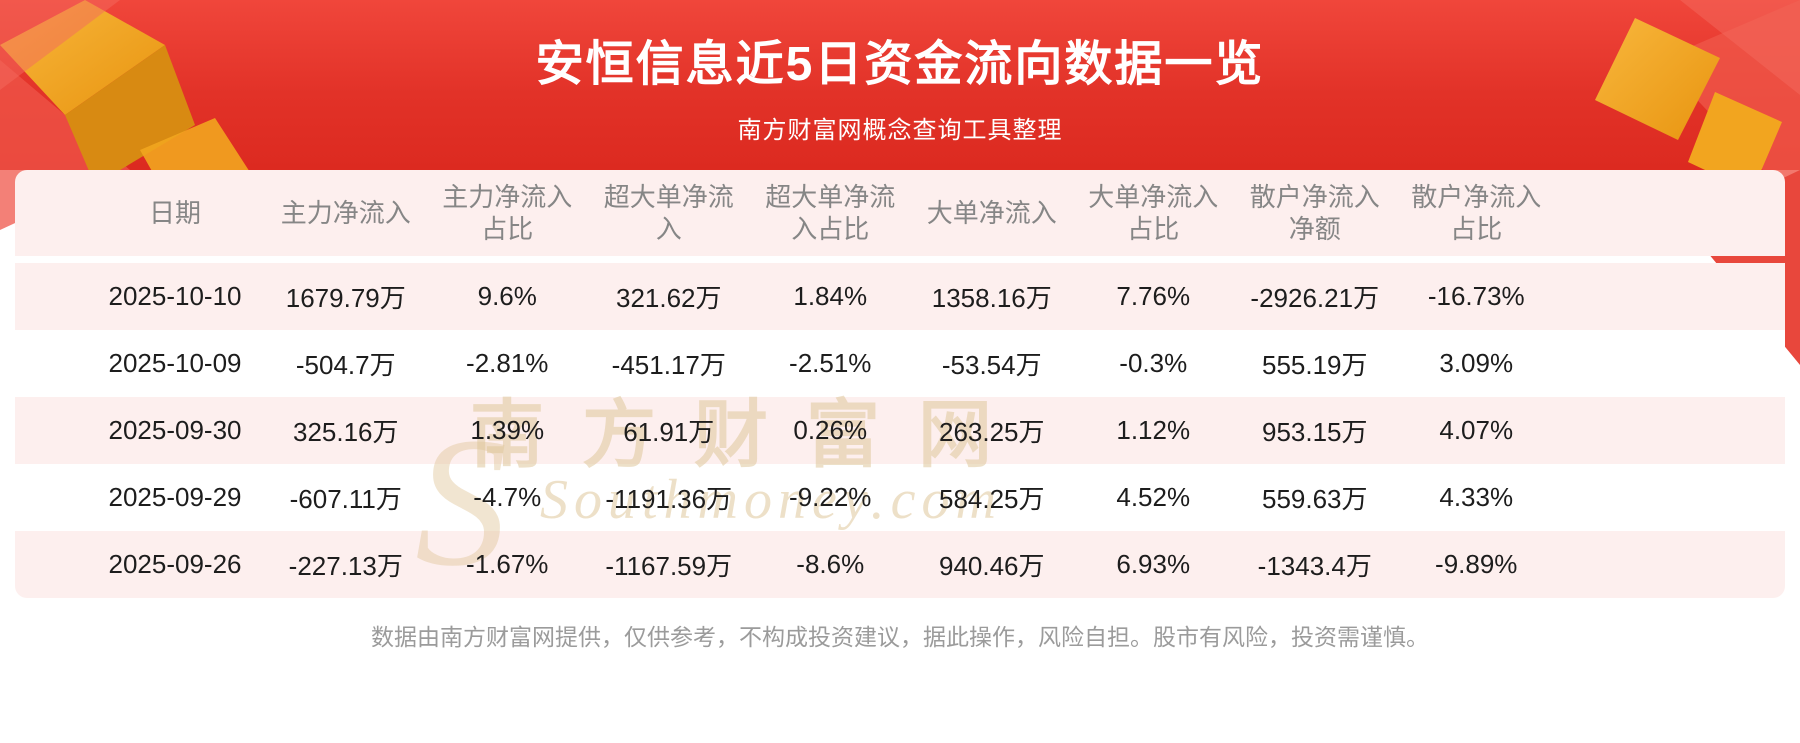  Describe the element at coordinates (507, 213) in the screenshot. I see `column-header: 主力净流入占比` at that location.